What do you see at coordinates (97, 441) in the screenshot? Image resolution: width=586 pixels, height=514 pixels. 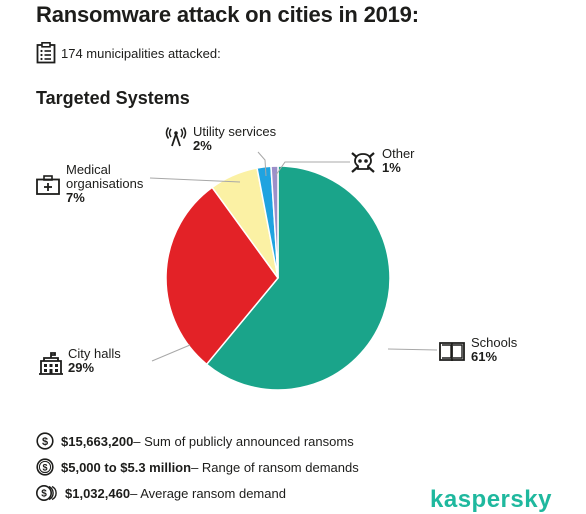 I see `stat-sum-value: $15,663,200` at bounding box center [97, 441].